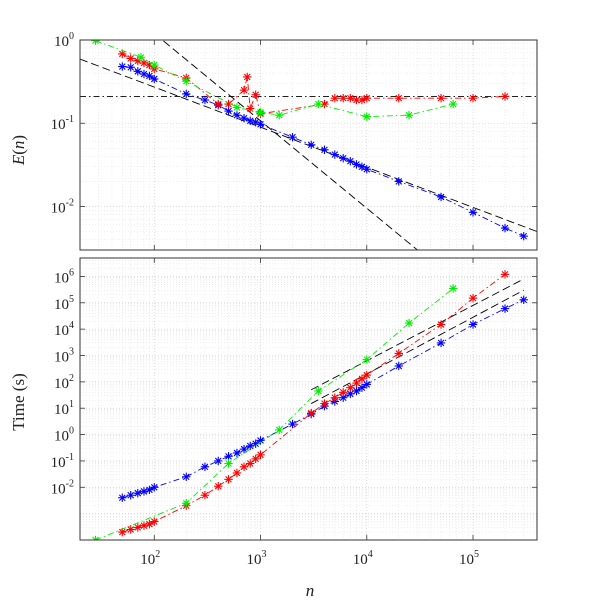  I want to click on svg-text: E(n), so click(18, 150).